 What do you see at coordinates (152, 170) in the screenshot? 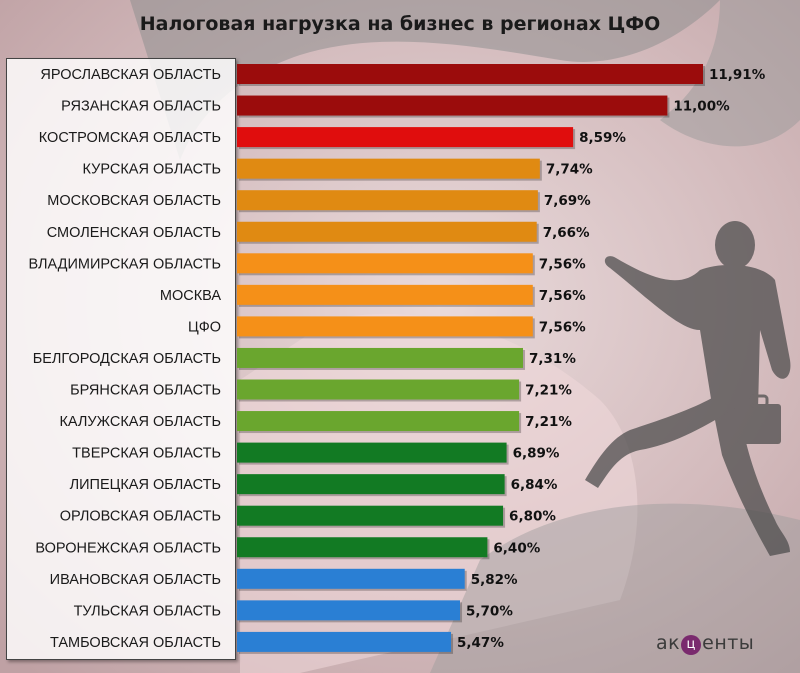
I see `category-label: КУРСКАЯ ОБЛАСТЬ` at bounding box center [152, 170].